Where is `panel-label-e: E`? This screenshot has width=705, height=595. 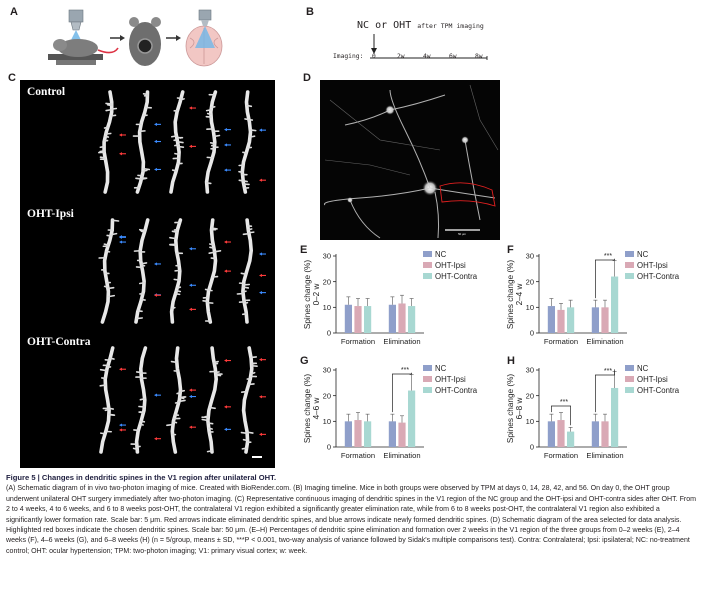 panel-label-e: E is located at coordinates (304, 250).